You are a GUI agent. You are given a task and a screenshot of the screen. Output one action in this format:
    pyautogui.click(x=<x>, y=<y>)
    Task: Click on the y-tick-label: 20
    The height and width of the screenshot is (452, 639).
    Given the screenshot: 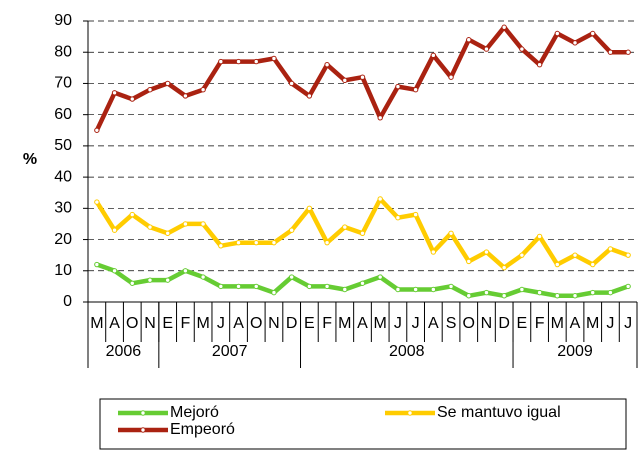 What is the action you would take?
    pyautogui.click(x=63, y=239)
    